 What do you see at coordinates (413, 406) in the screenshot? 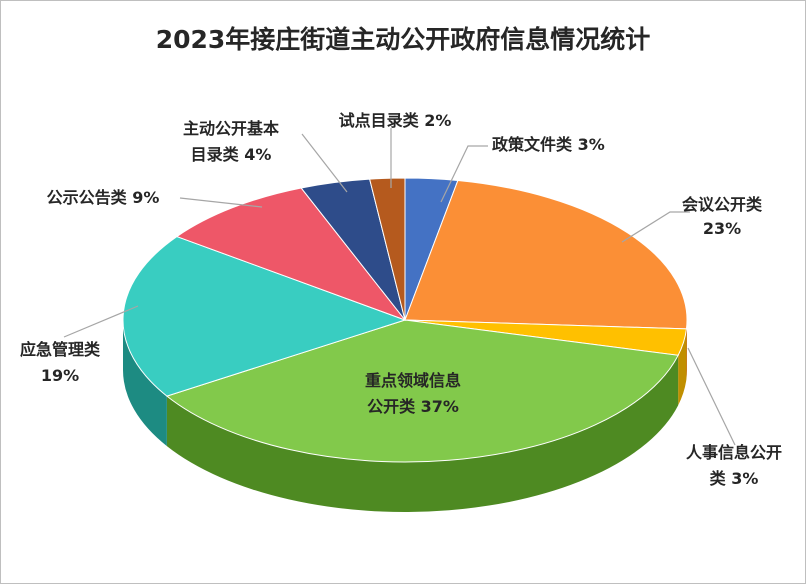
I see `data-label-key-2: 公开类 37%` at bounding box center [413, 406].